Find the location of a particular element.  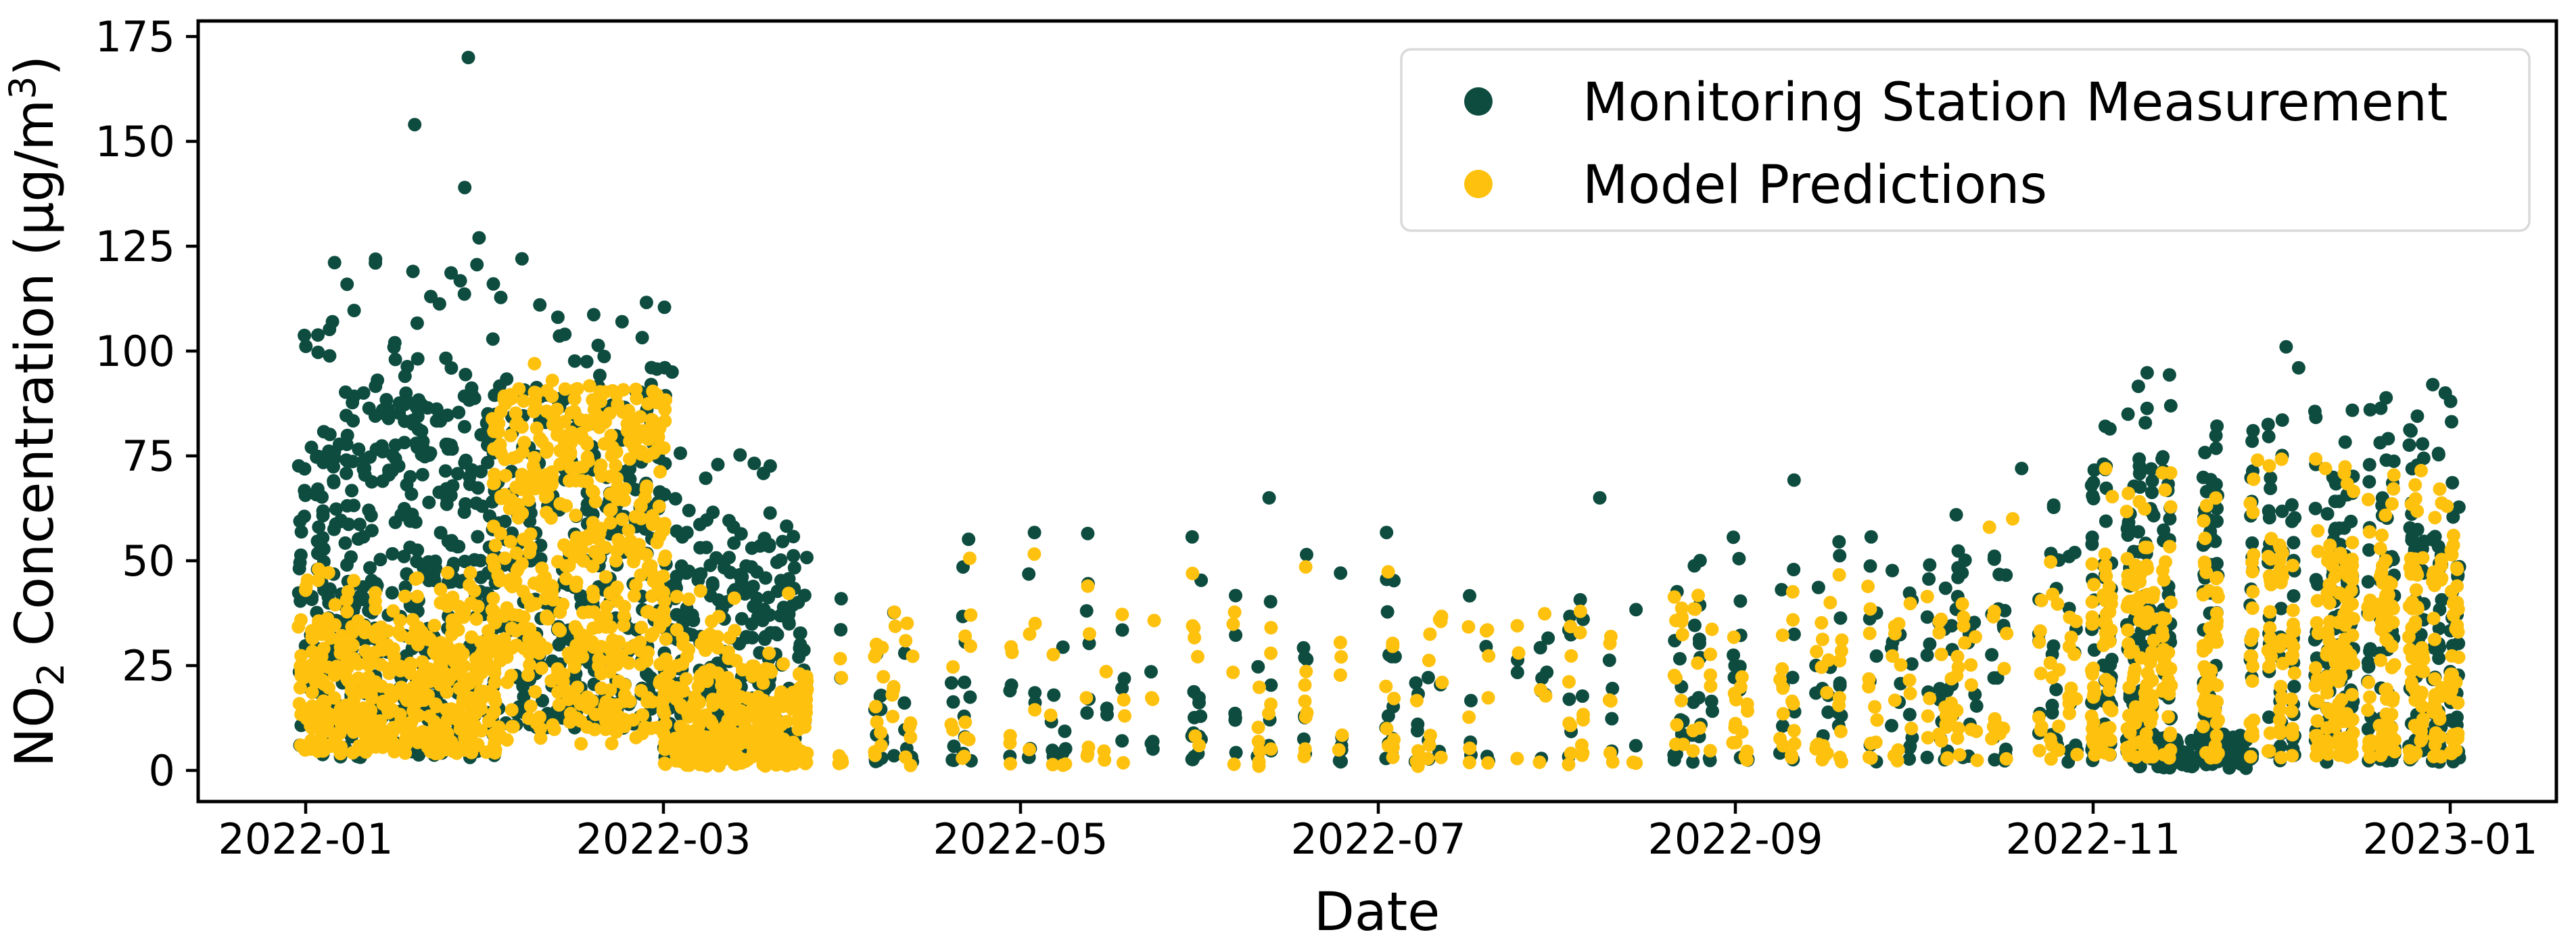

y-tick-label: 100 is located at coordinates (135, 351).